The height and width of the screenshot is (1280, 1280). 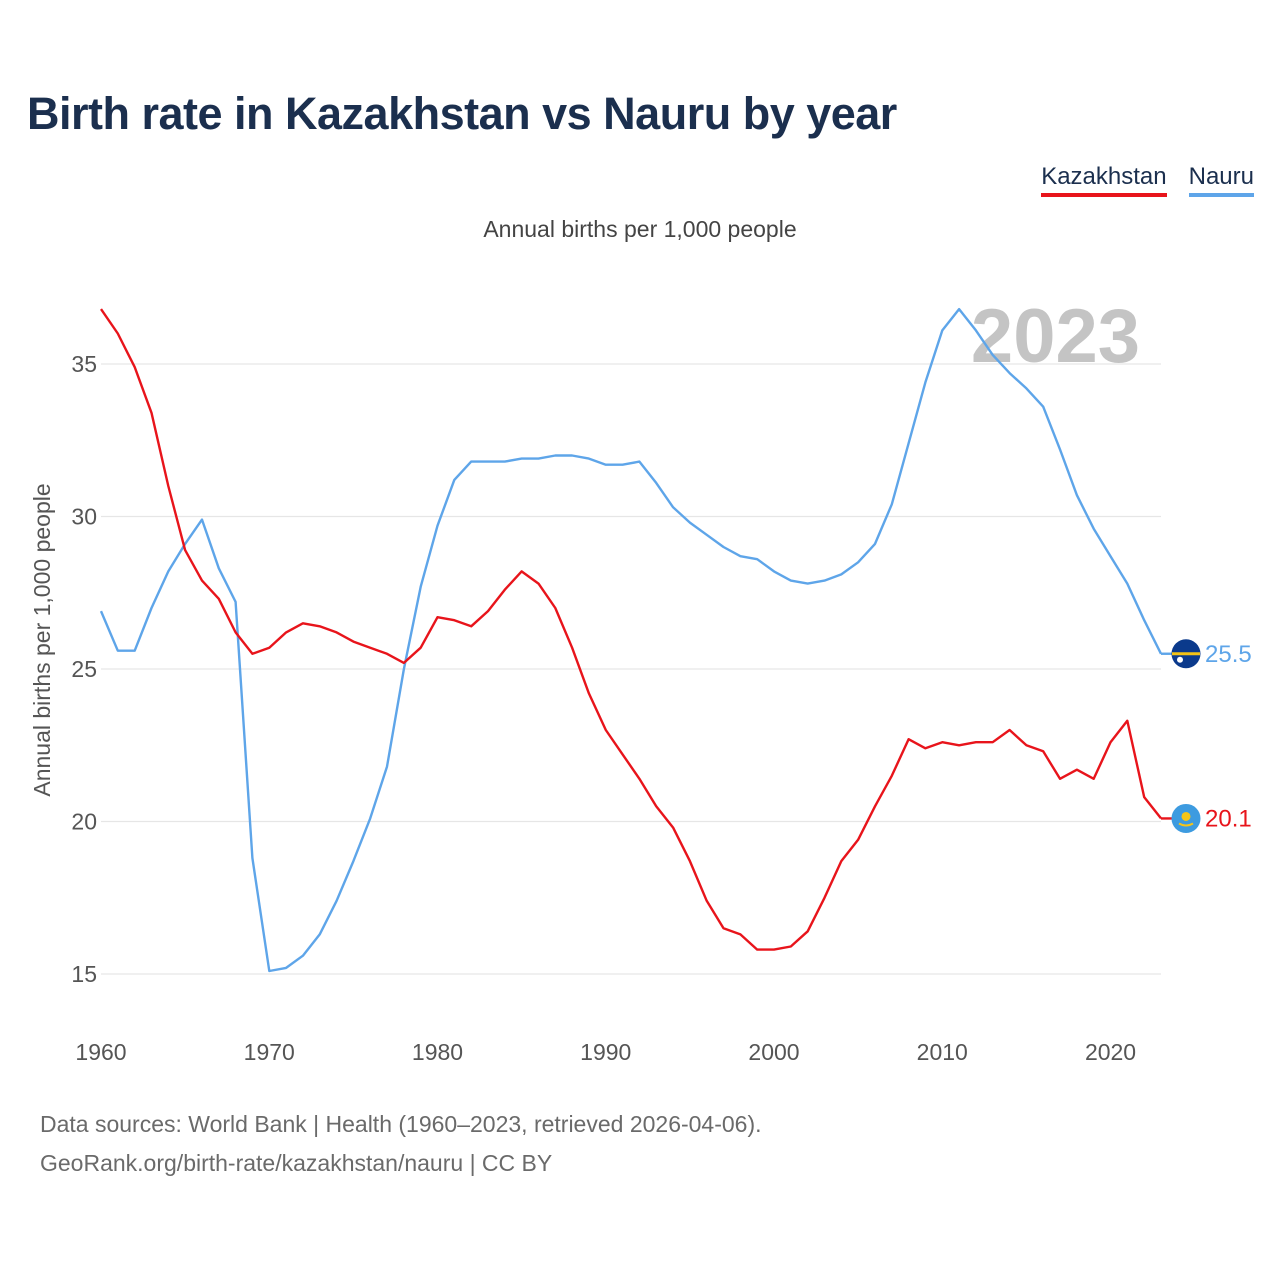 I want to click on nauru-flag-star, so click(x=1180, y=659).